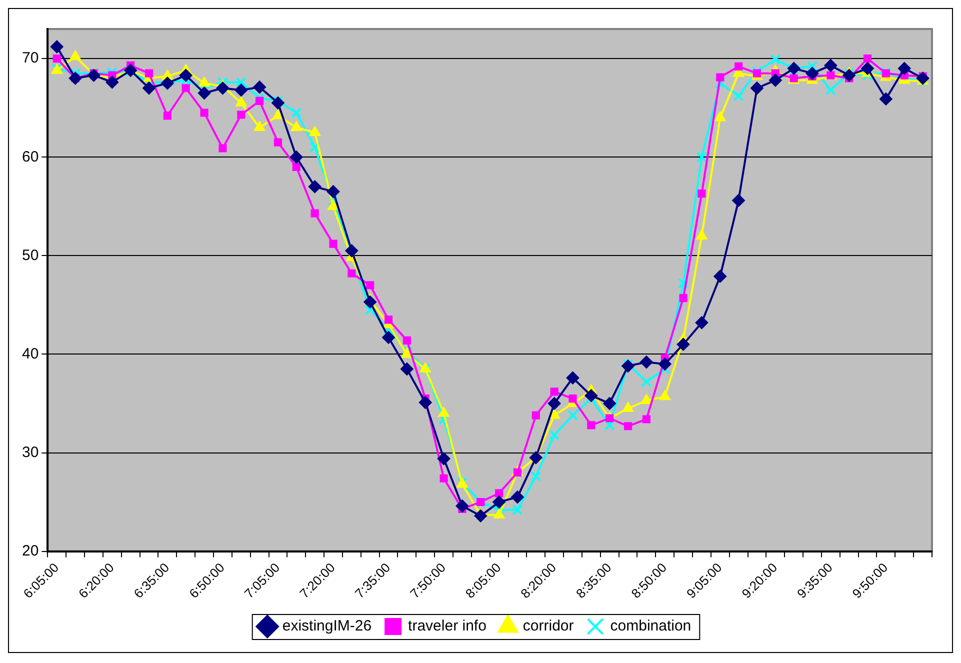  I want to click on y-tick-label: 40, so click(30, 353).